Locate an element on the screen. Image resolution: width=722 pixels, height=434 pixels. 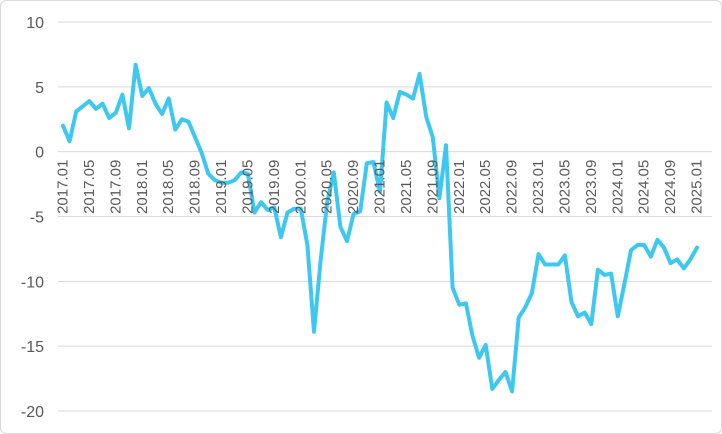
x-tick-label: 2023.01 is located at coordinates (538, 187).